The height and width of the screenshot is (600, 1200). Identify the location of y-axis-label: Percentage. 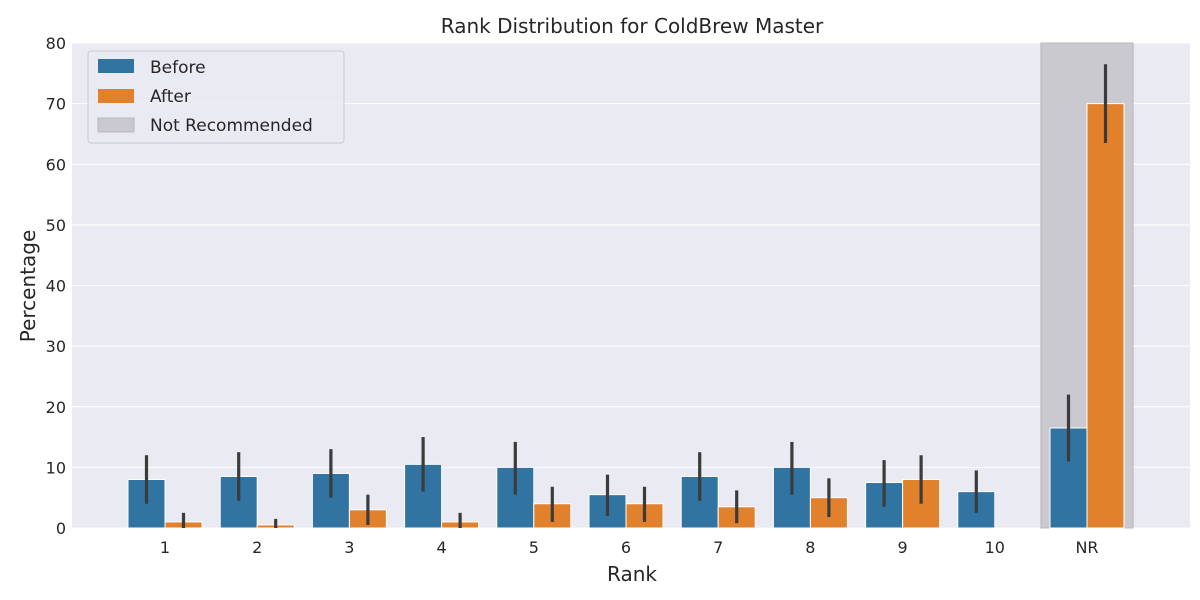
(28, 286).